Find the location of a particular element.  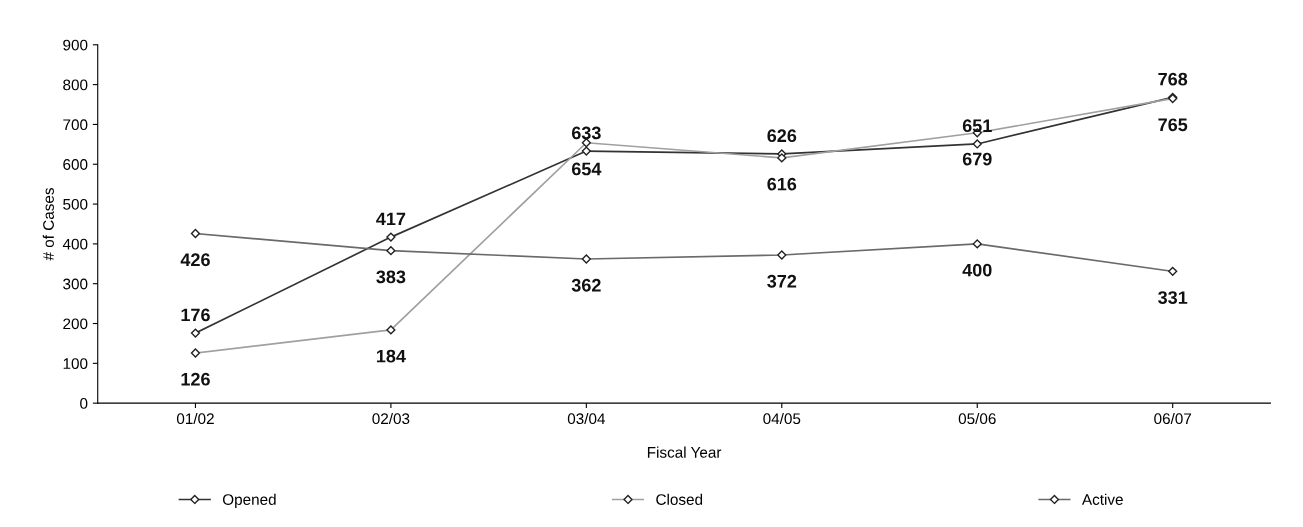

data-label: 331 is located at coordinates (1173, 298).